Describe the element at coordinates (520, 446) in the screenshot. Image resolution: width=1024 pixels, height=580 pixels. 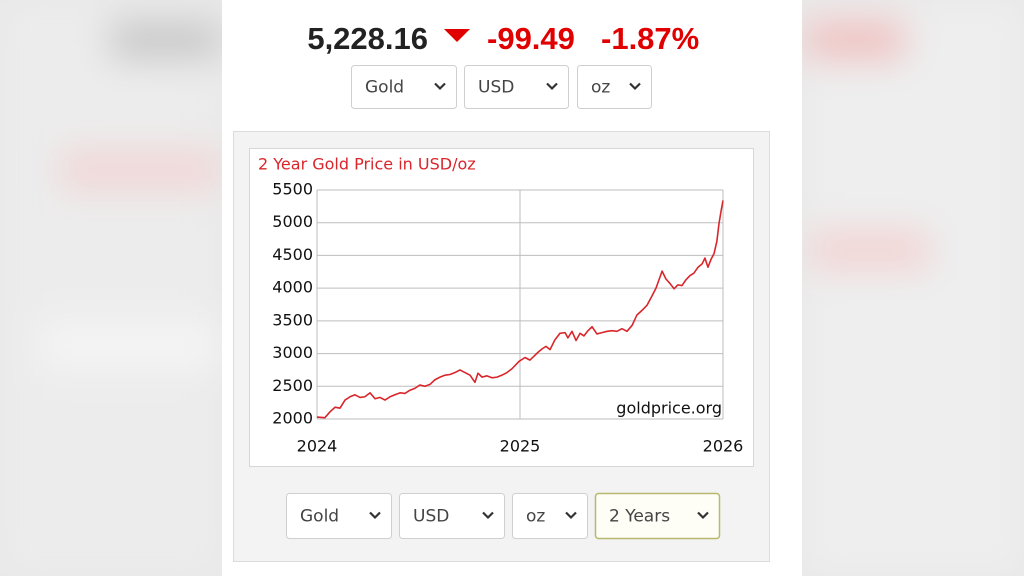
I see `x-tick-label: 2025` at that location.